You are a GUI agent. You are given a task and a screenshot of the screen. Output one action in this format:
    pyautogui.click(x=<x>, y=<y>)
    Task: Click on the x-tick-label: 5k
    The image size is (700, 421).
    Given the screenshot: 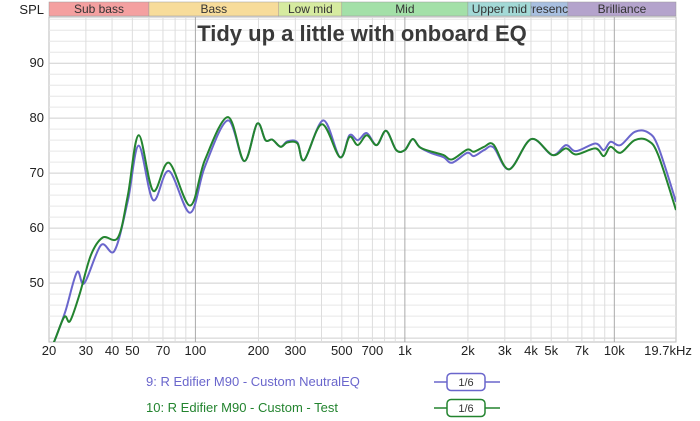 What is the action you would take?
    pyautogui.click(x=551, y=350)
    